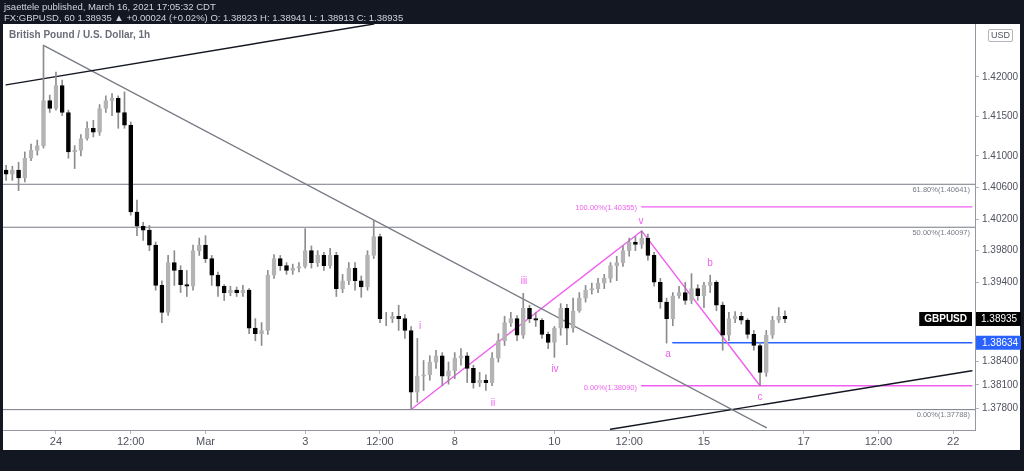 The height and width of the screenshot is (471, 1024). What do you see at coordinates (110, 6) in the screenshot?
I see `text: jsaettele published, March 16, 2021 17:05:32 CDT` at bounding box center [110, 6].